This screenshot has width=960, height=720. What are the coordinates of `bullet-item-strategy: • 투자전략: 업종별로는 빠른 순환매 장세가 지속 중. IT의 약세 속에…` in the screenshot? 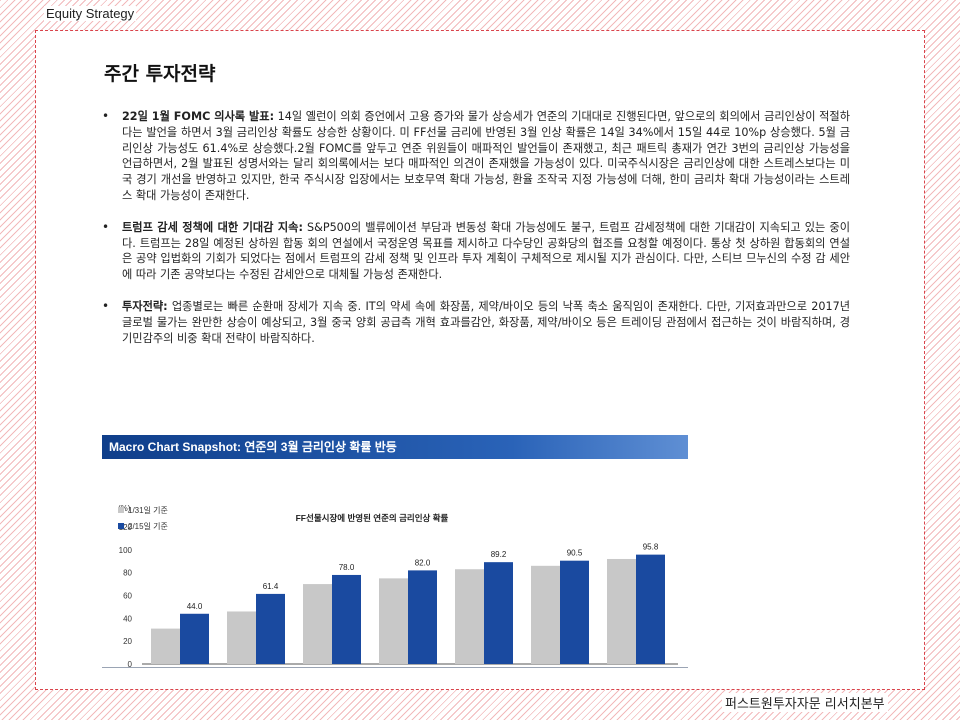 It's located at (476, 322).